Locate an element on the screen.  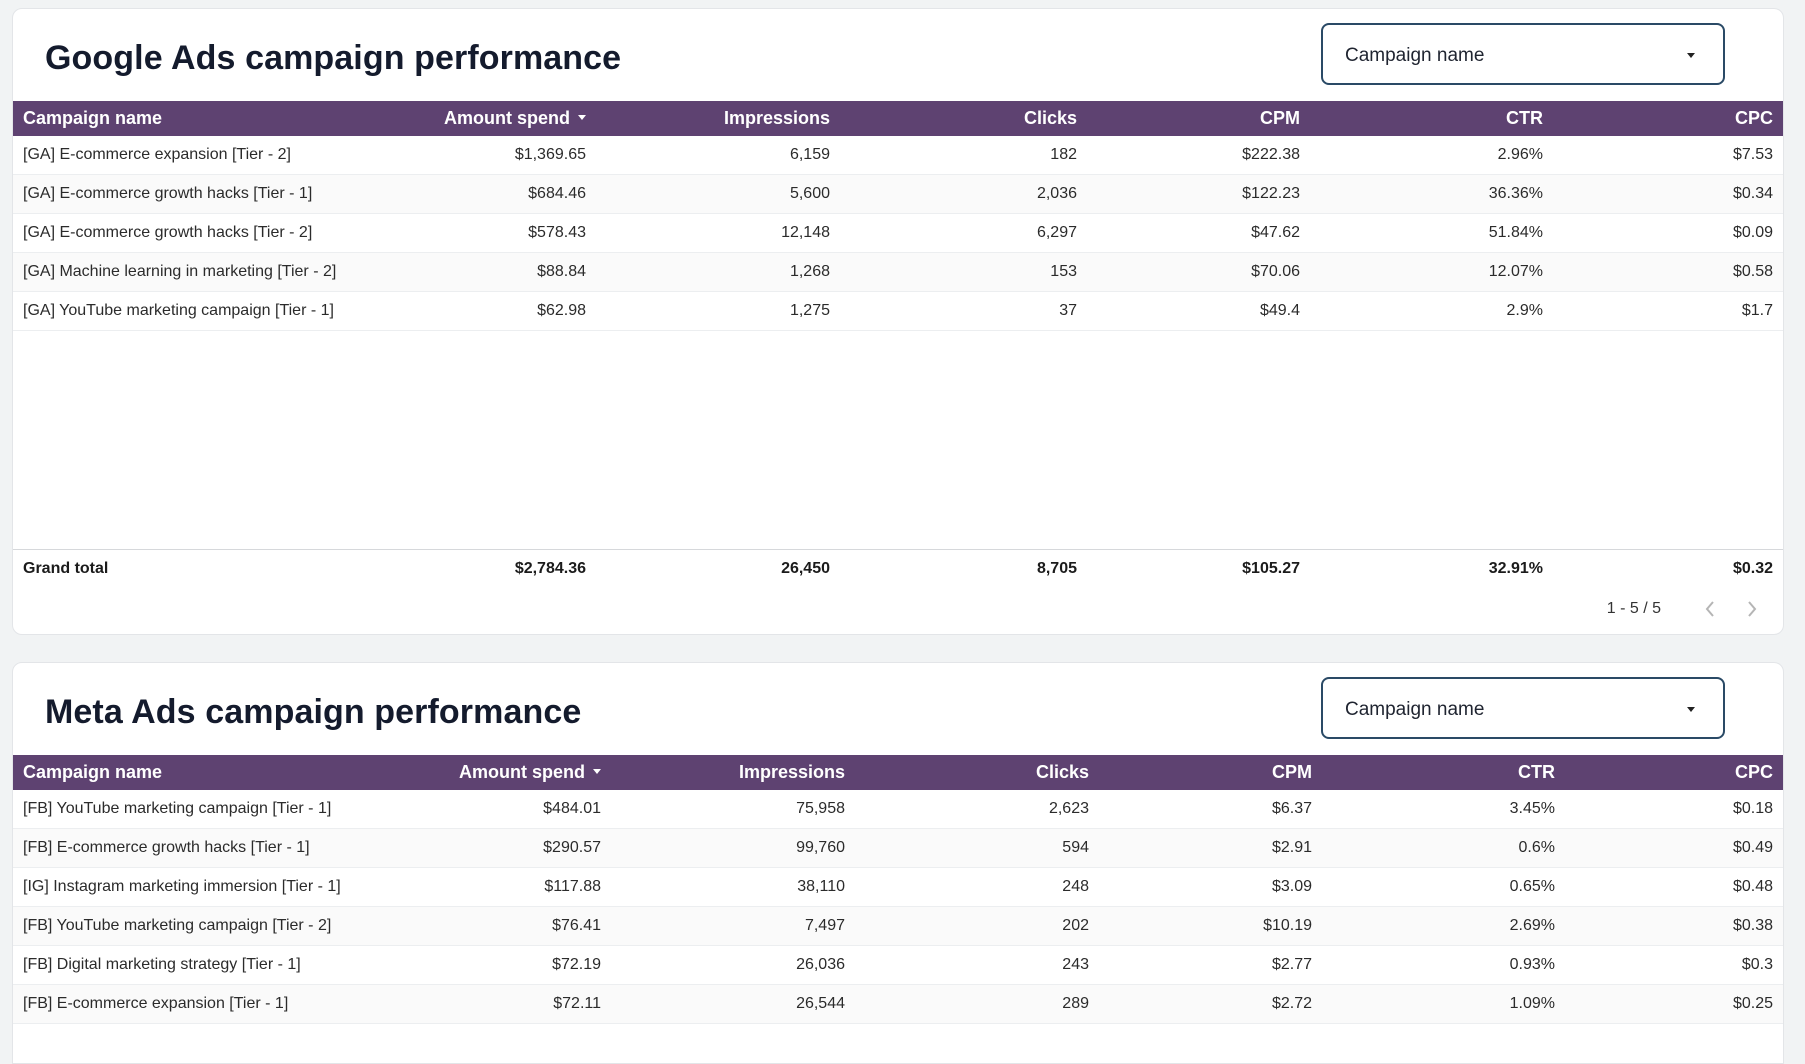
cell-ctr: 0.6% is located at coordinates (1443, 848).